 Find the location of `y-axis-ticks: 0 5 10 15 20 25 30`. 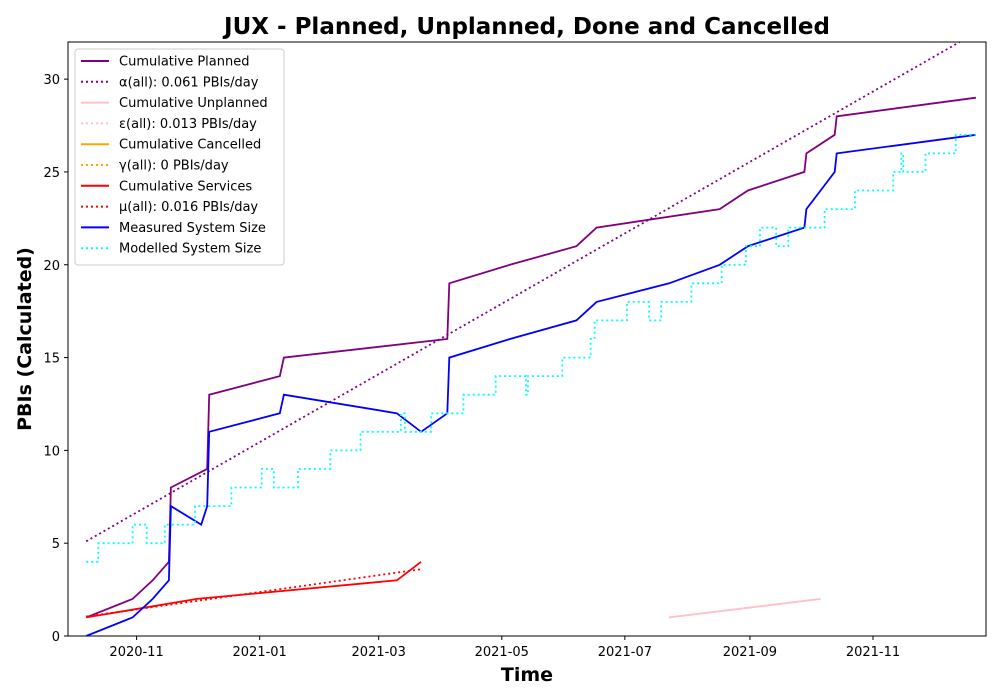

y-axis-ticks: 0 5 10 15 20 25 30 is located at coordinates (55, 359).